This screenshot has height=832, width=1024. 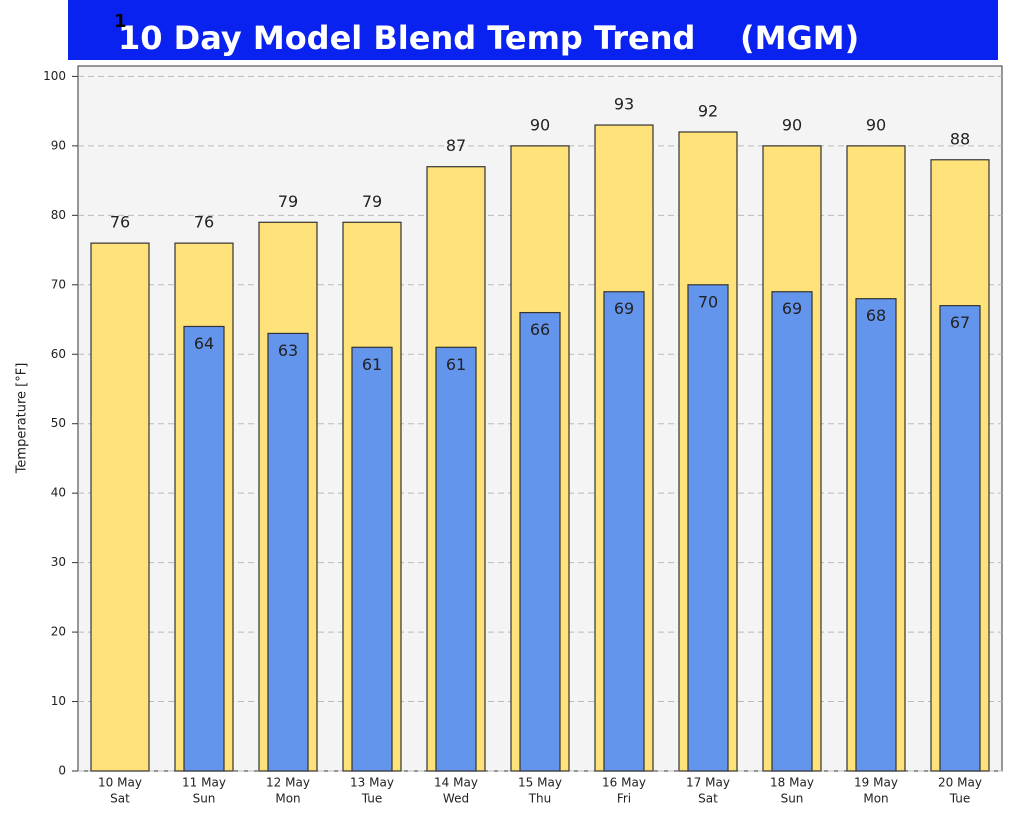 I want to click on data-label: 93, so click(x=624, y=104).